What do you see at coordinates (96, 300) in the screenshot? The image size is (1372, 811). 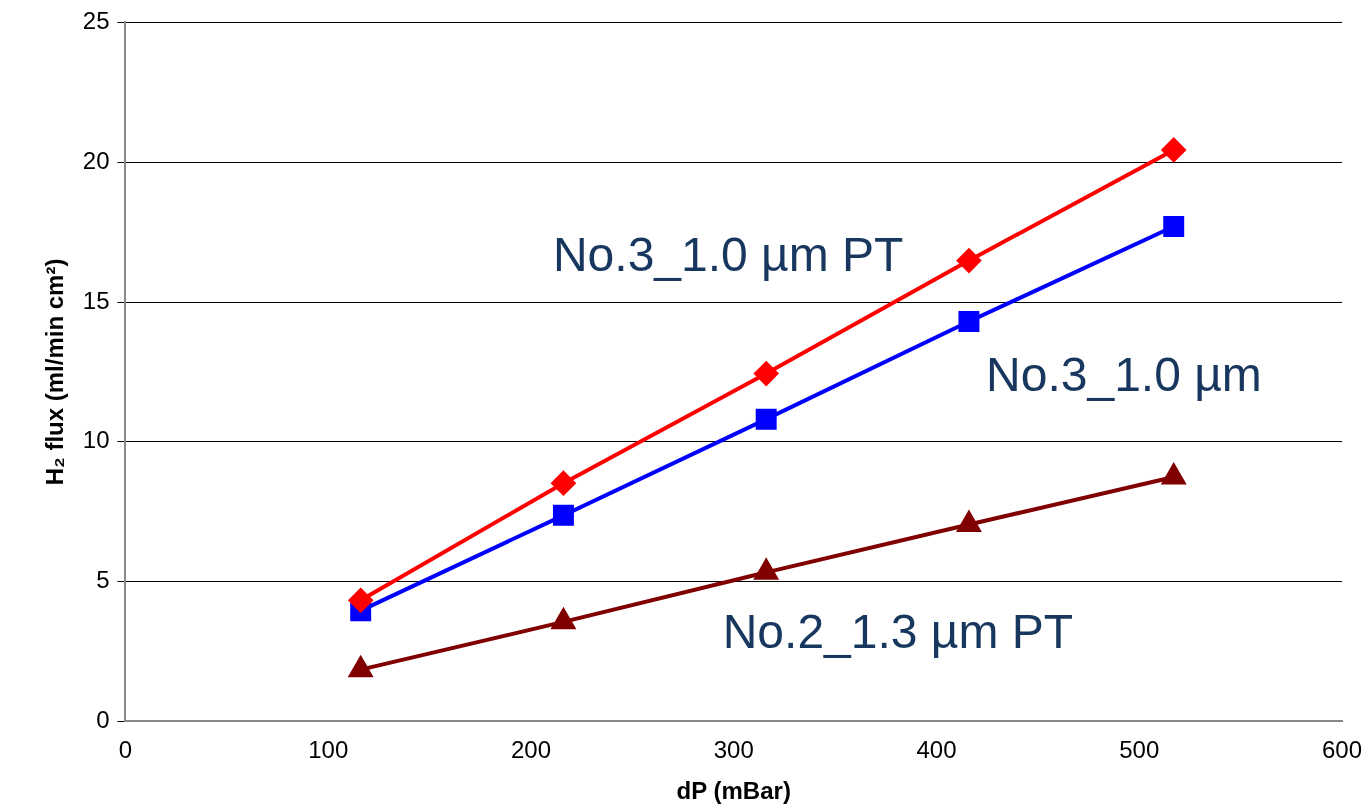 I see `y-tick-label: 15` at bounding box center [96, 300].